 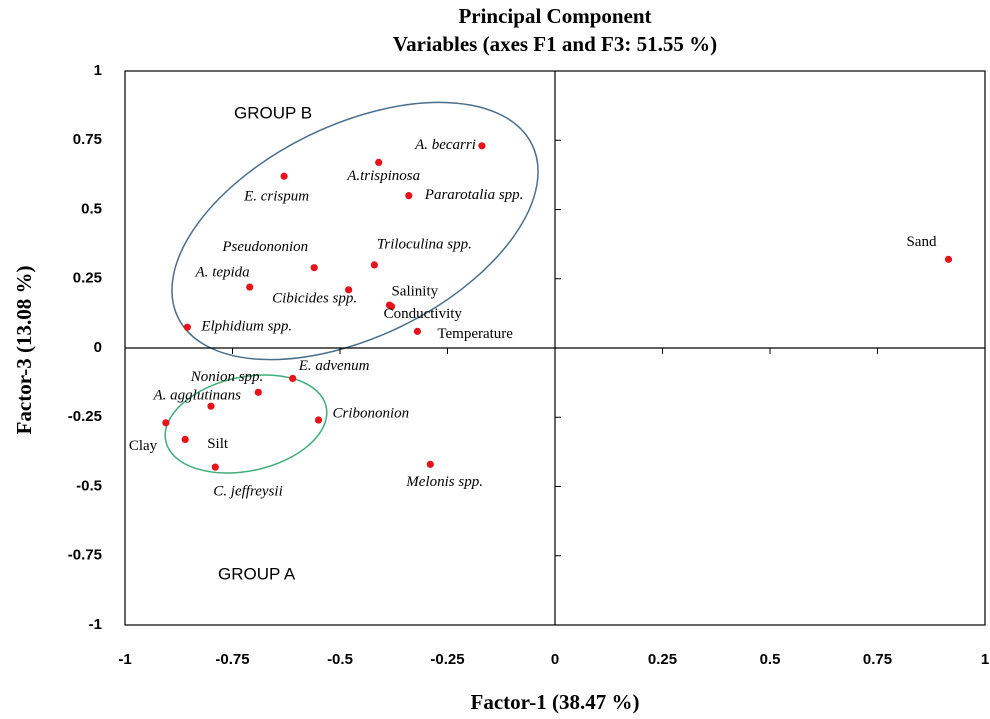 I want to click on y-axis-label: Factor-3 (13.08 %), so click(x=24, y=350).